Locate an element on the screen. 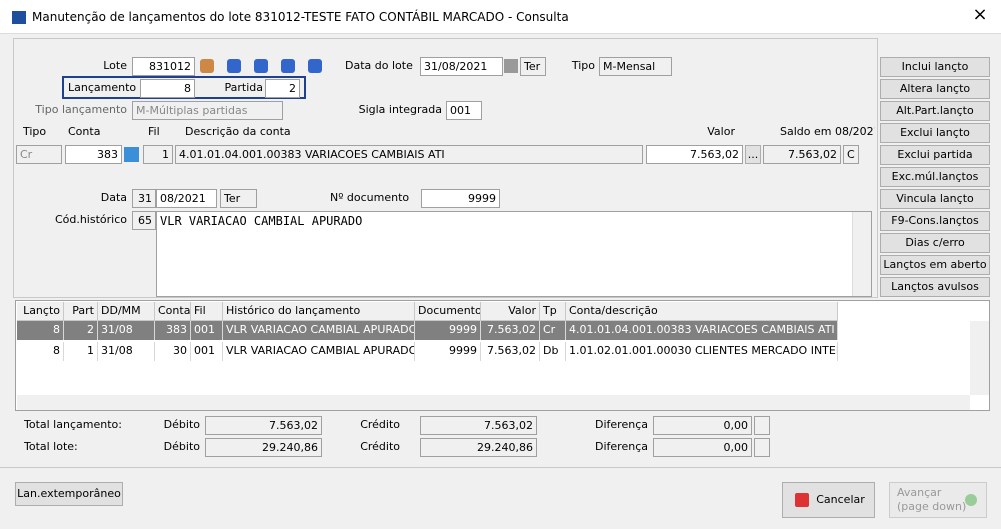  side-button: Lançtos avulsos is located at coordinates (935, 287).